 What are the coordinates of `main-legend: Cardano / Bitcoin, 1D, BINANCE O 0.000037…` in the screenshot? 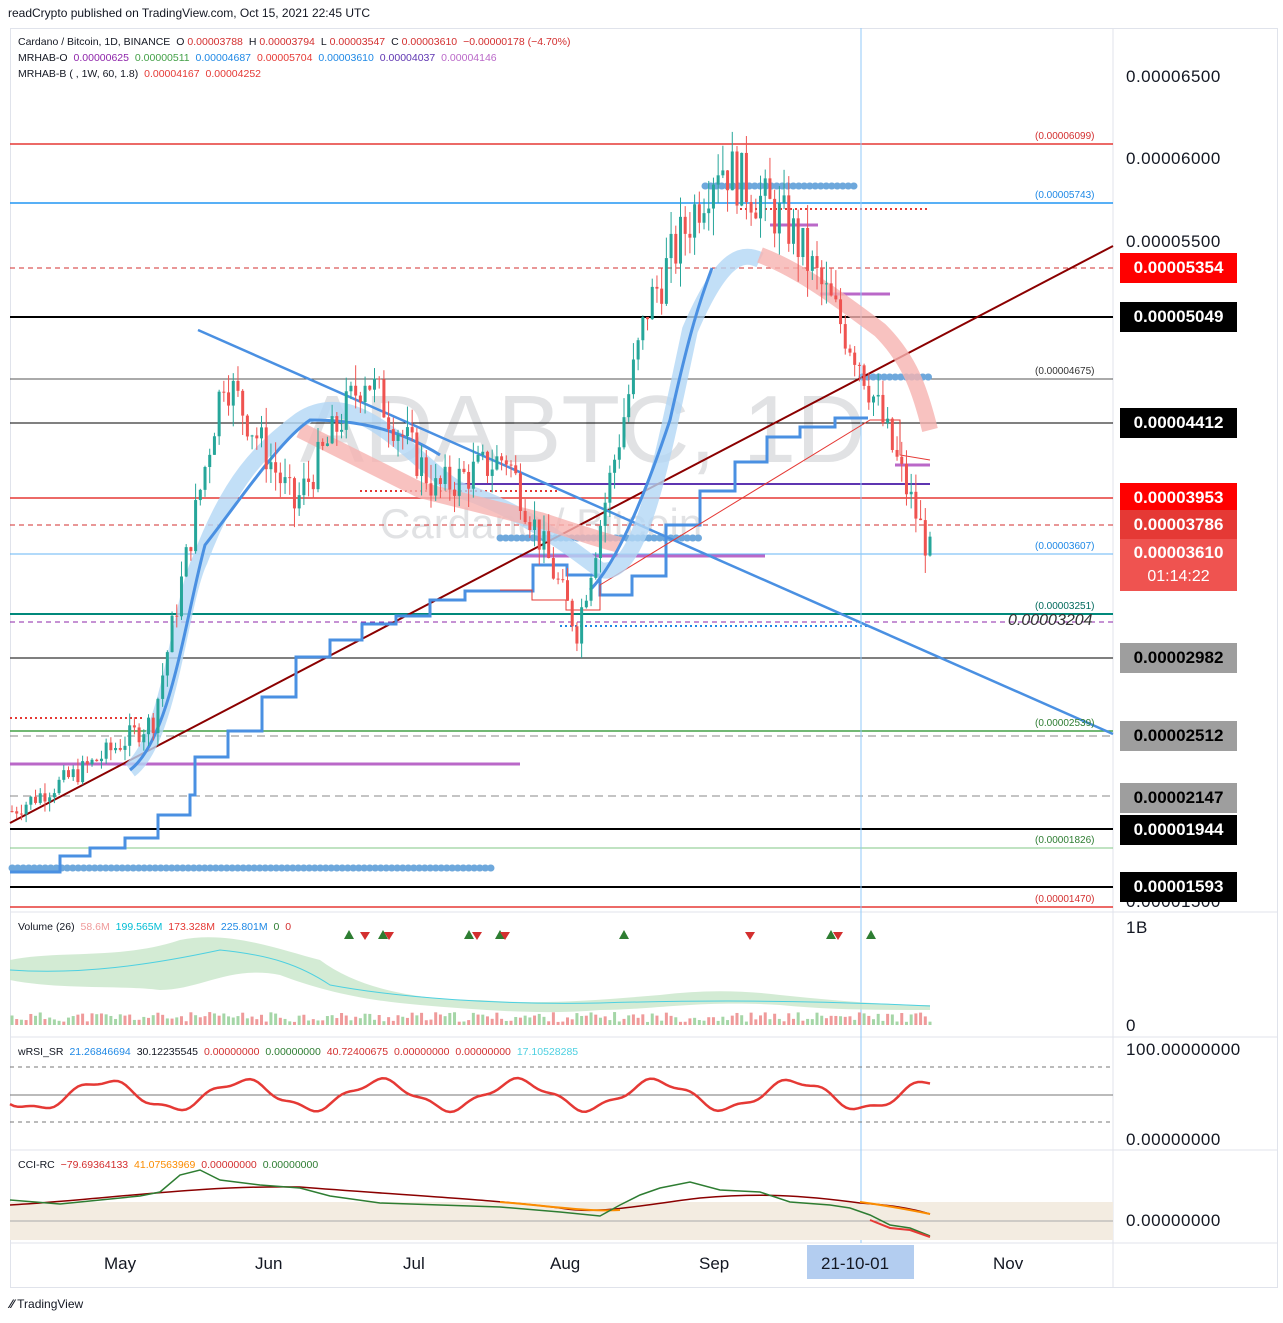 It's located at (294, 42).